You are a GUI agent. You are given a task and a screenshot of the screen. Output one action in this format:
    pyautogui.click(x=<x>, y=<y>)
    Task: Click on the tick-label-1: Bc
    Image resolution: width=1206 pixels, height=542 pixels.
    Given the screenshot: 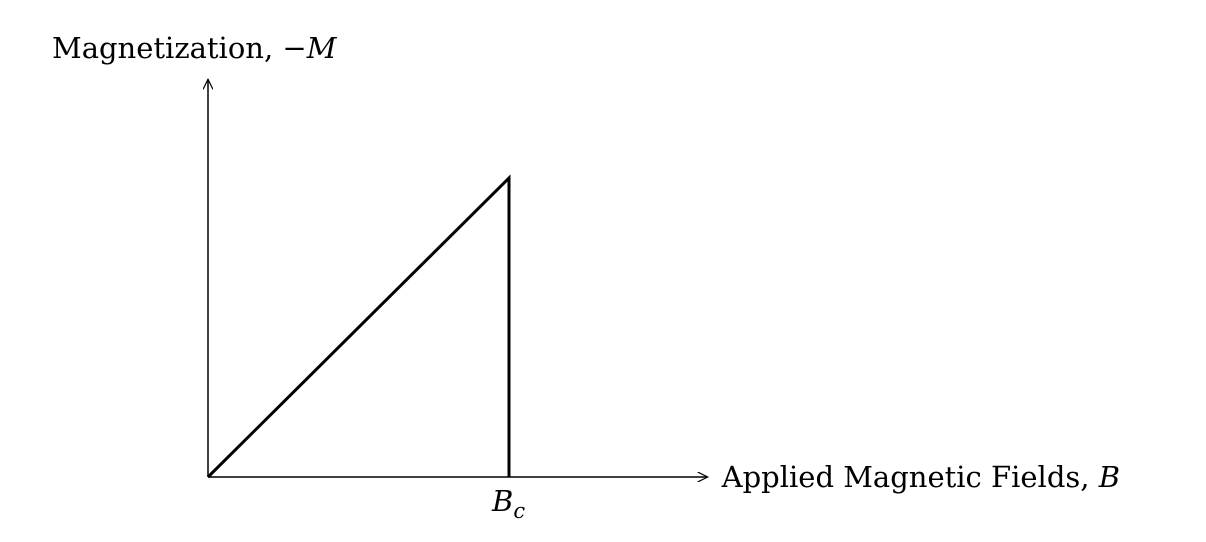 What is the action you would take?
    pyautogui.click(x=508, y=503)
    